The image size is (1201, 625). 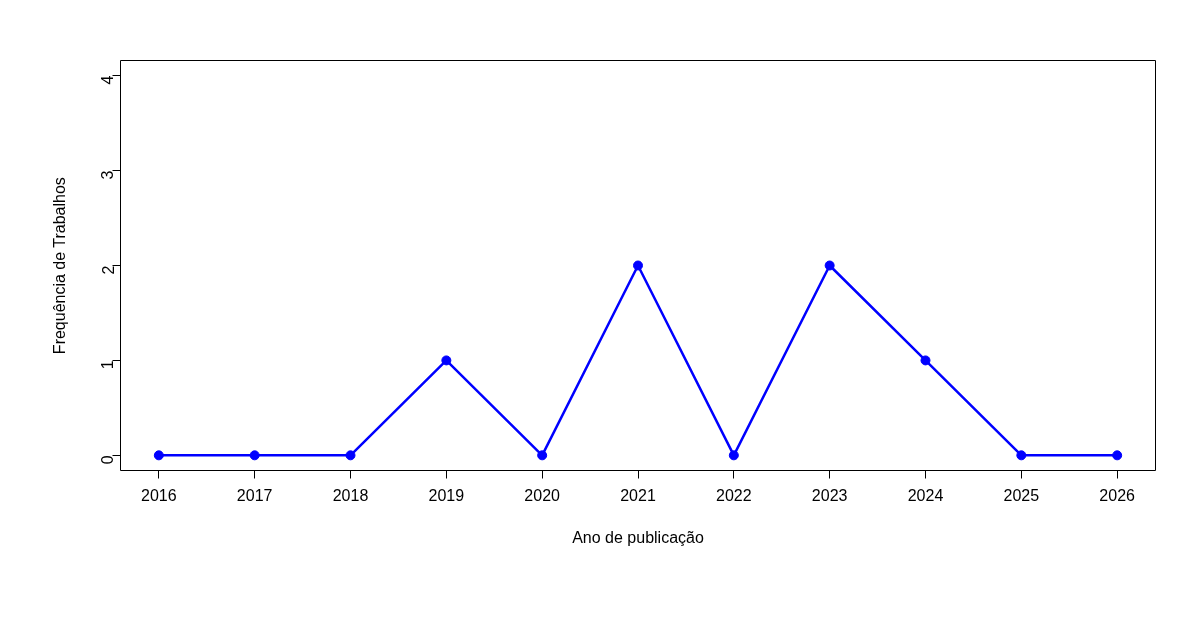 I want to click on y-tick-label: 2, so click(x=108, y=270).